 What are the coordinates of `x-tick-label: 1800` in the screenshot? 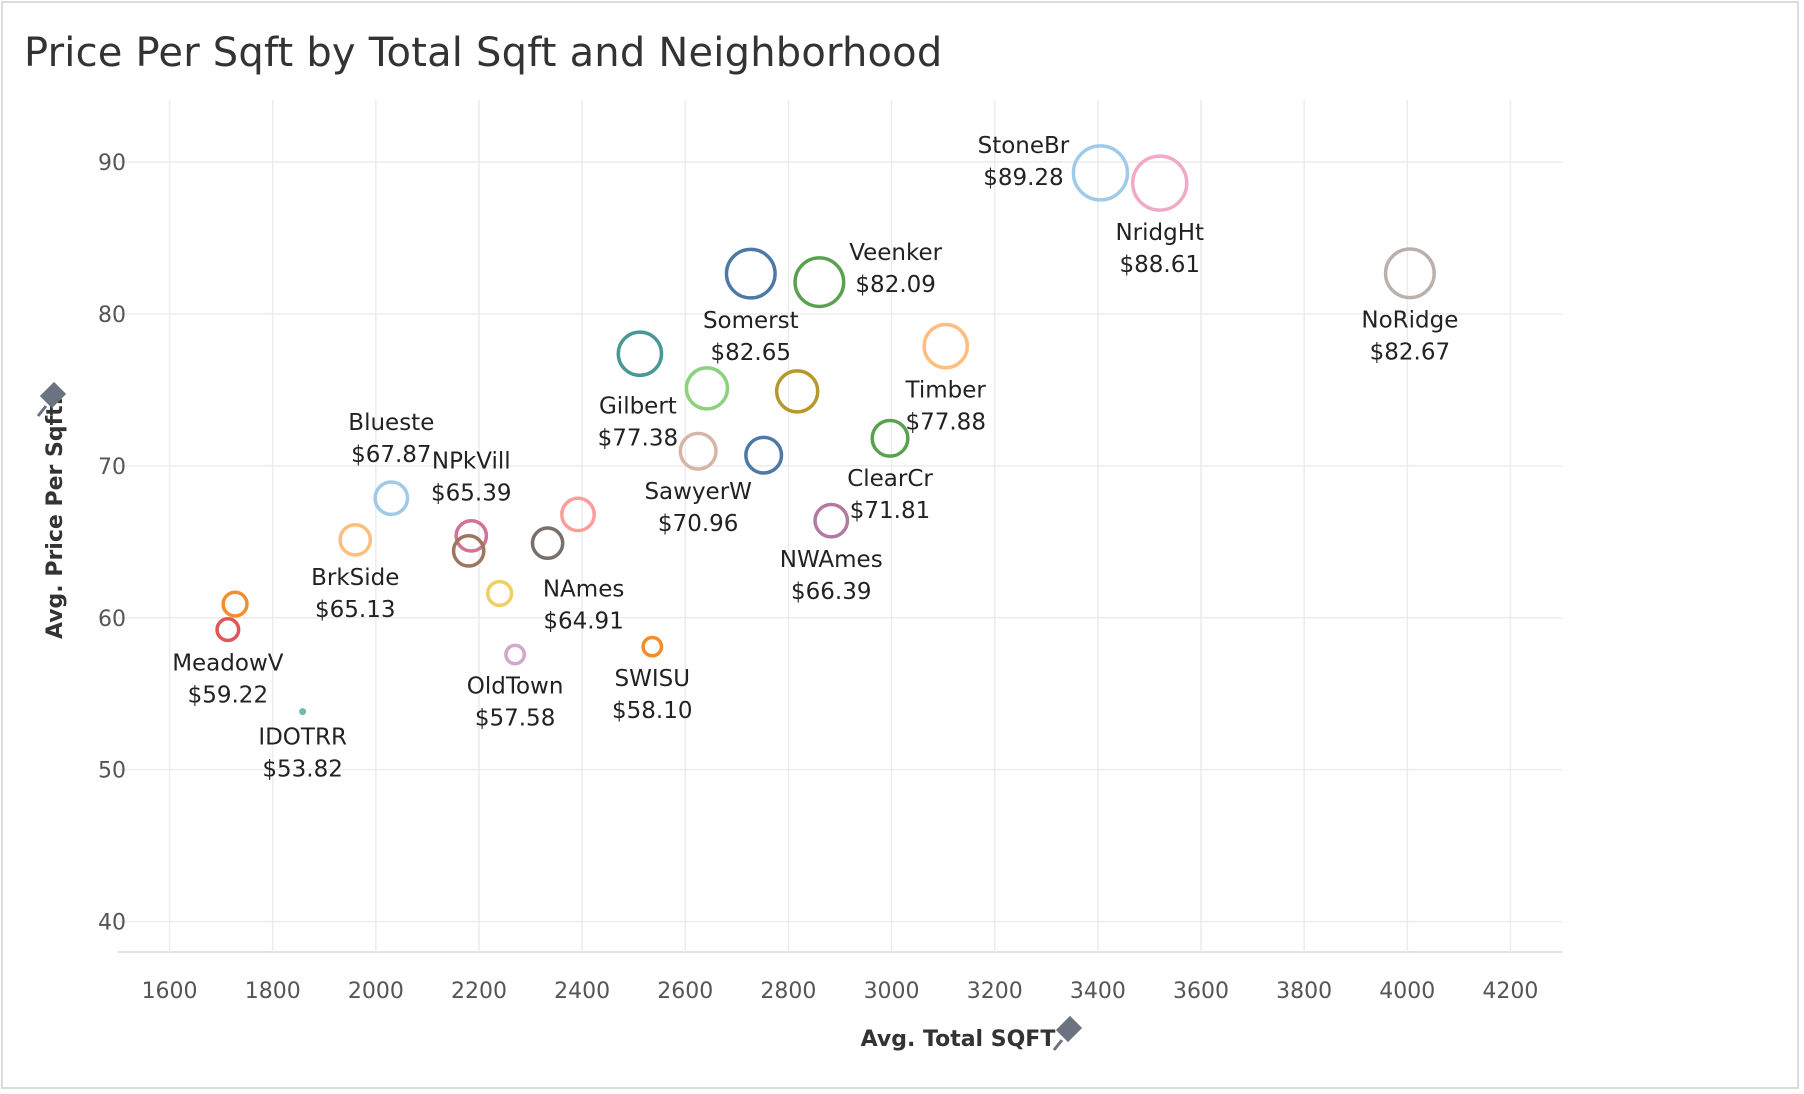 It's located at (273, 991).